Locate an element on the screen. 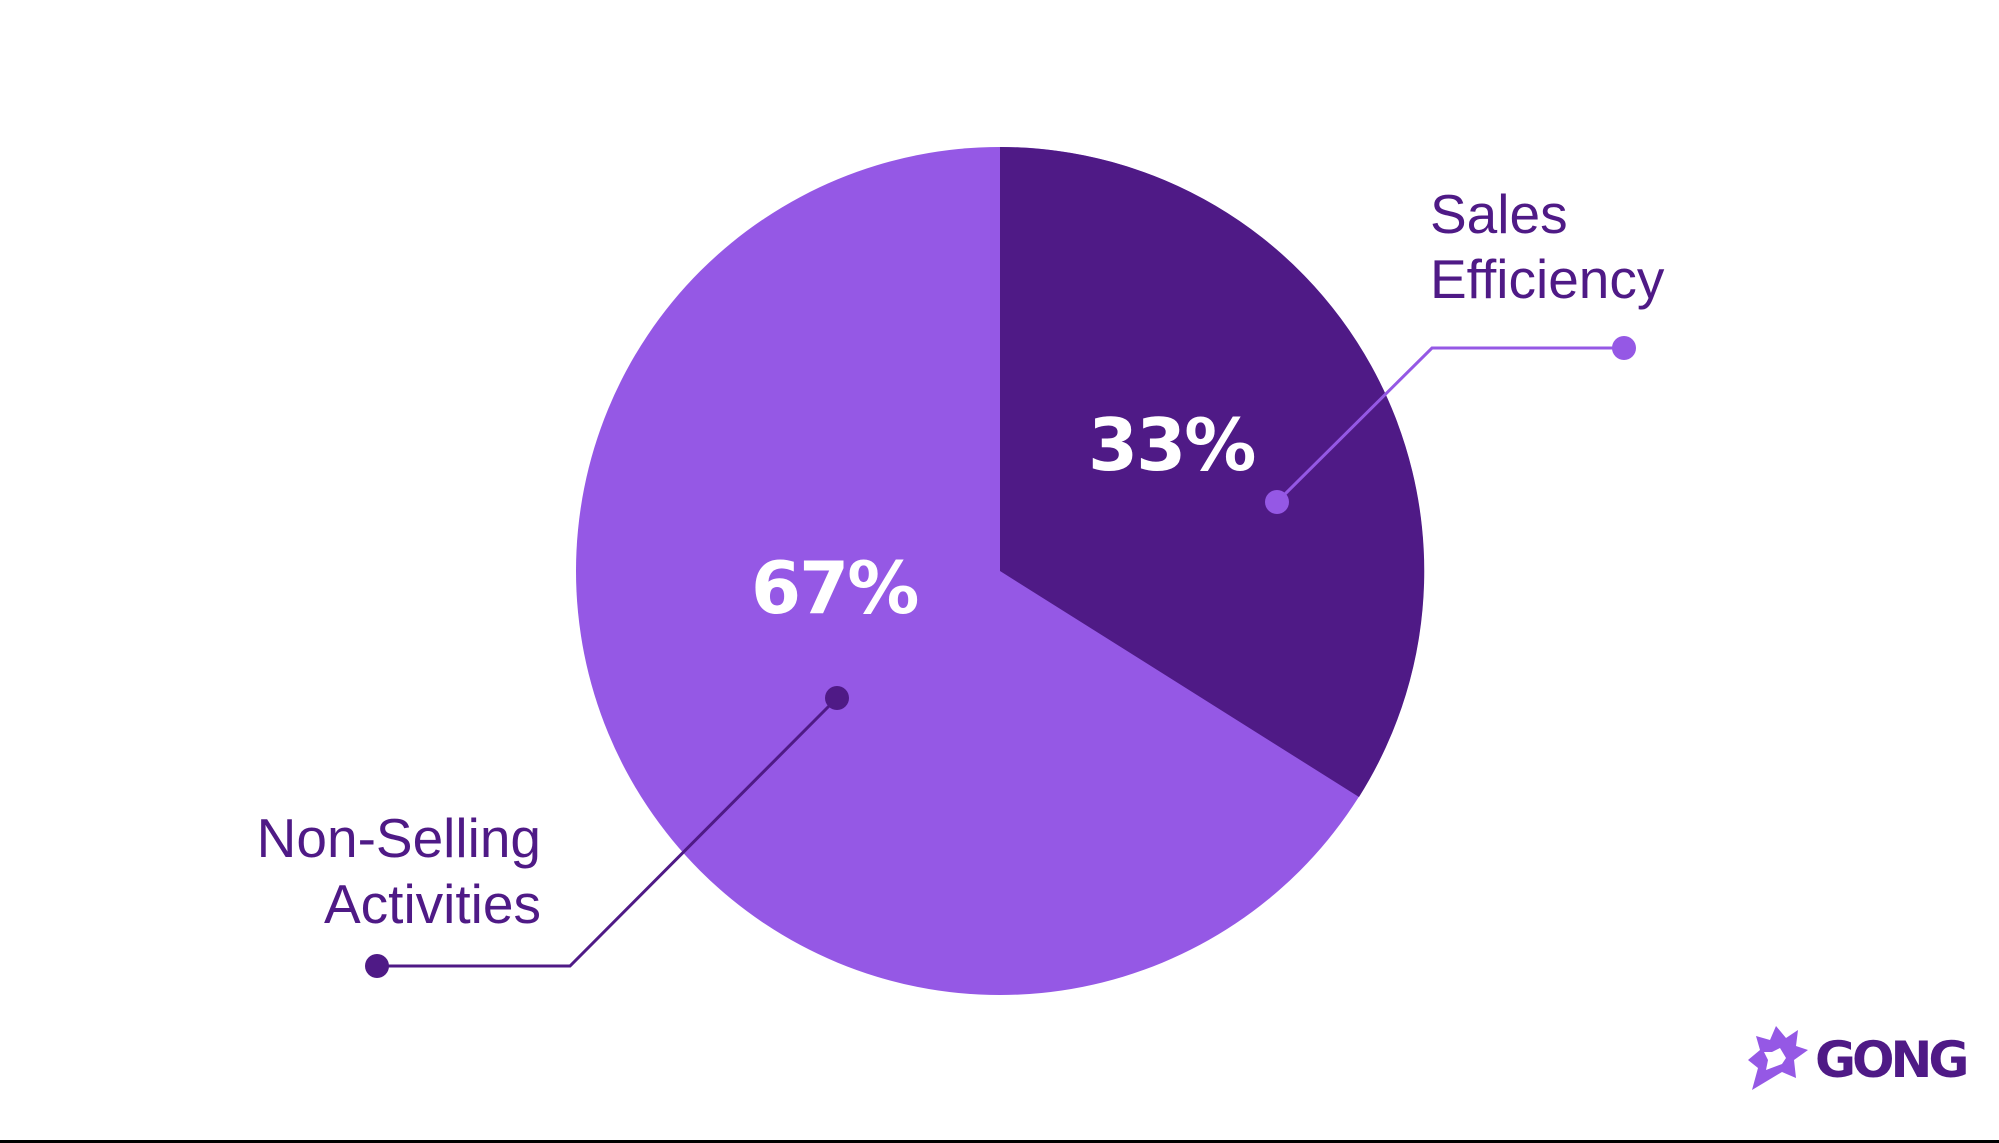 This screenshot has height=1143, width=1999. gong-logo: GONG is located at coordinates (1859, 1058).